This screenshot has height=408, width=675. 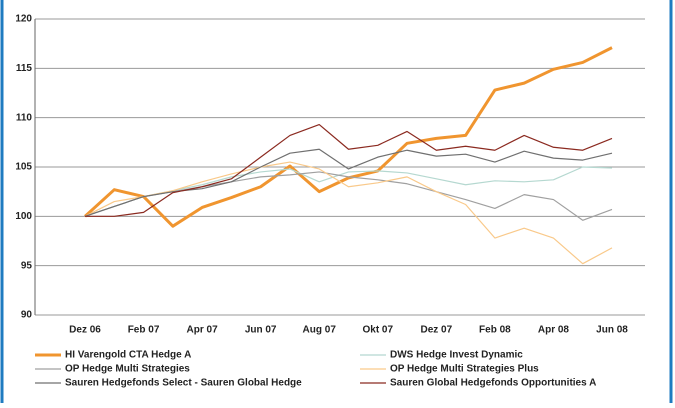 I want to click on legend-label: OP Hedge Multi Strategies Plus, so click(x=464, y=369).